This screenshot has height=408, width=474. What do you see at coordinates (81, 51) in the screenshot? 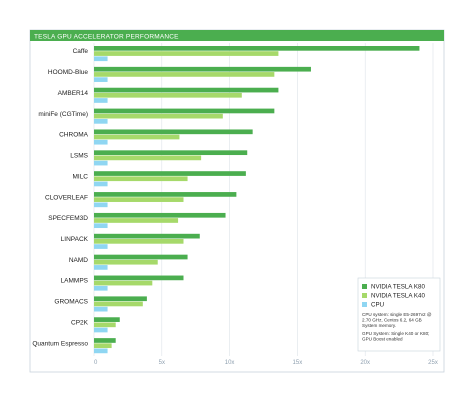
I see `category-label: Caffe` at bounding box center [81, 51].